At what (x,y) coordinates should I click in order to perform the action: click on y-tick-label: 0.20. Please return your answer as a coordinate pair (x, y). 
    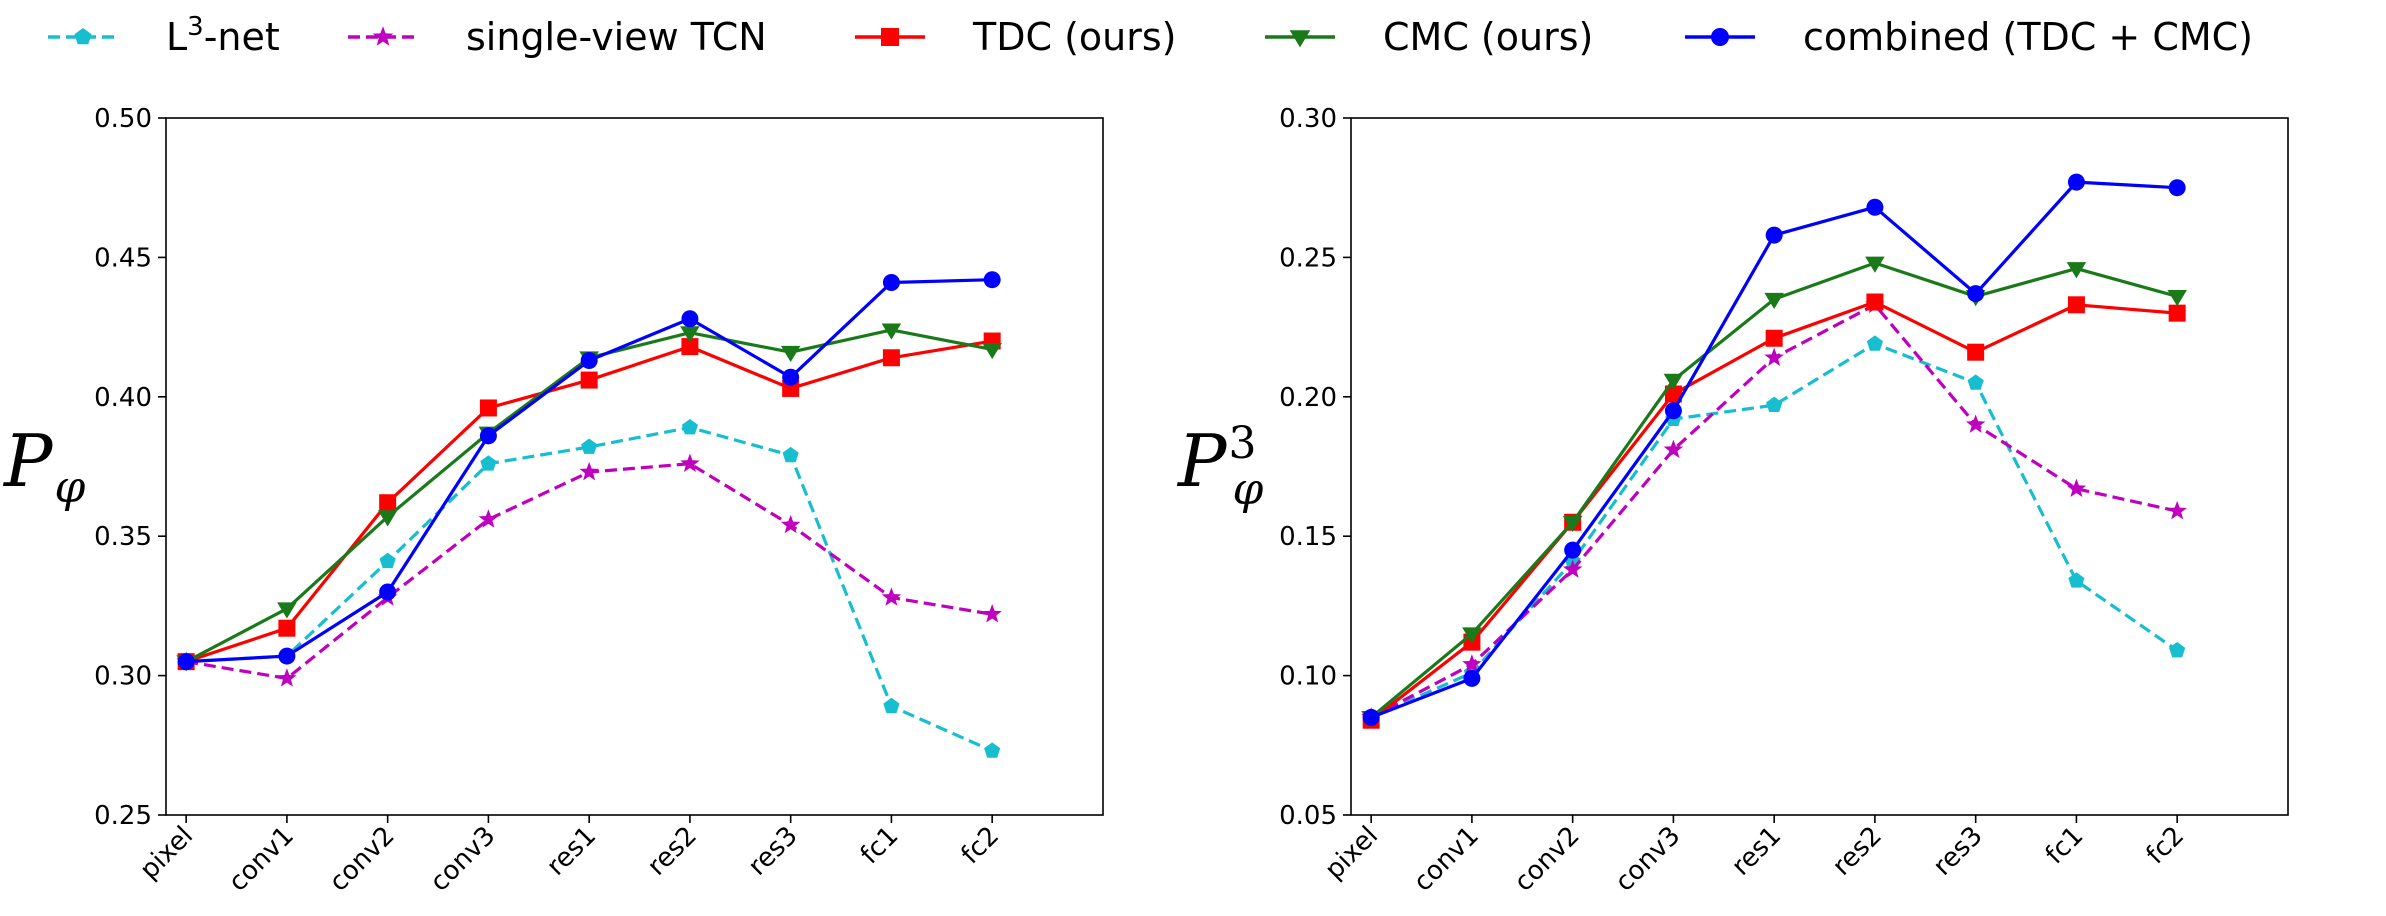
    Looking at the image, I should click on (1308, 398).